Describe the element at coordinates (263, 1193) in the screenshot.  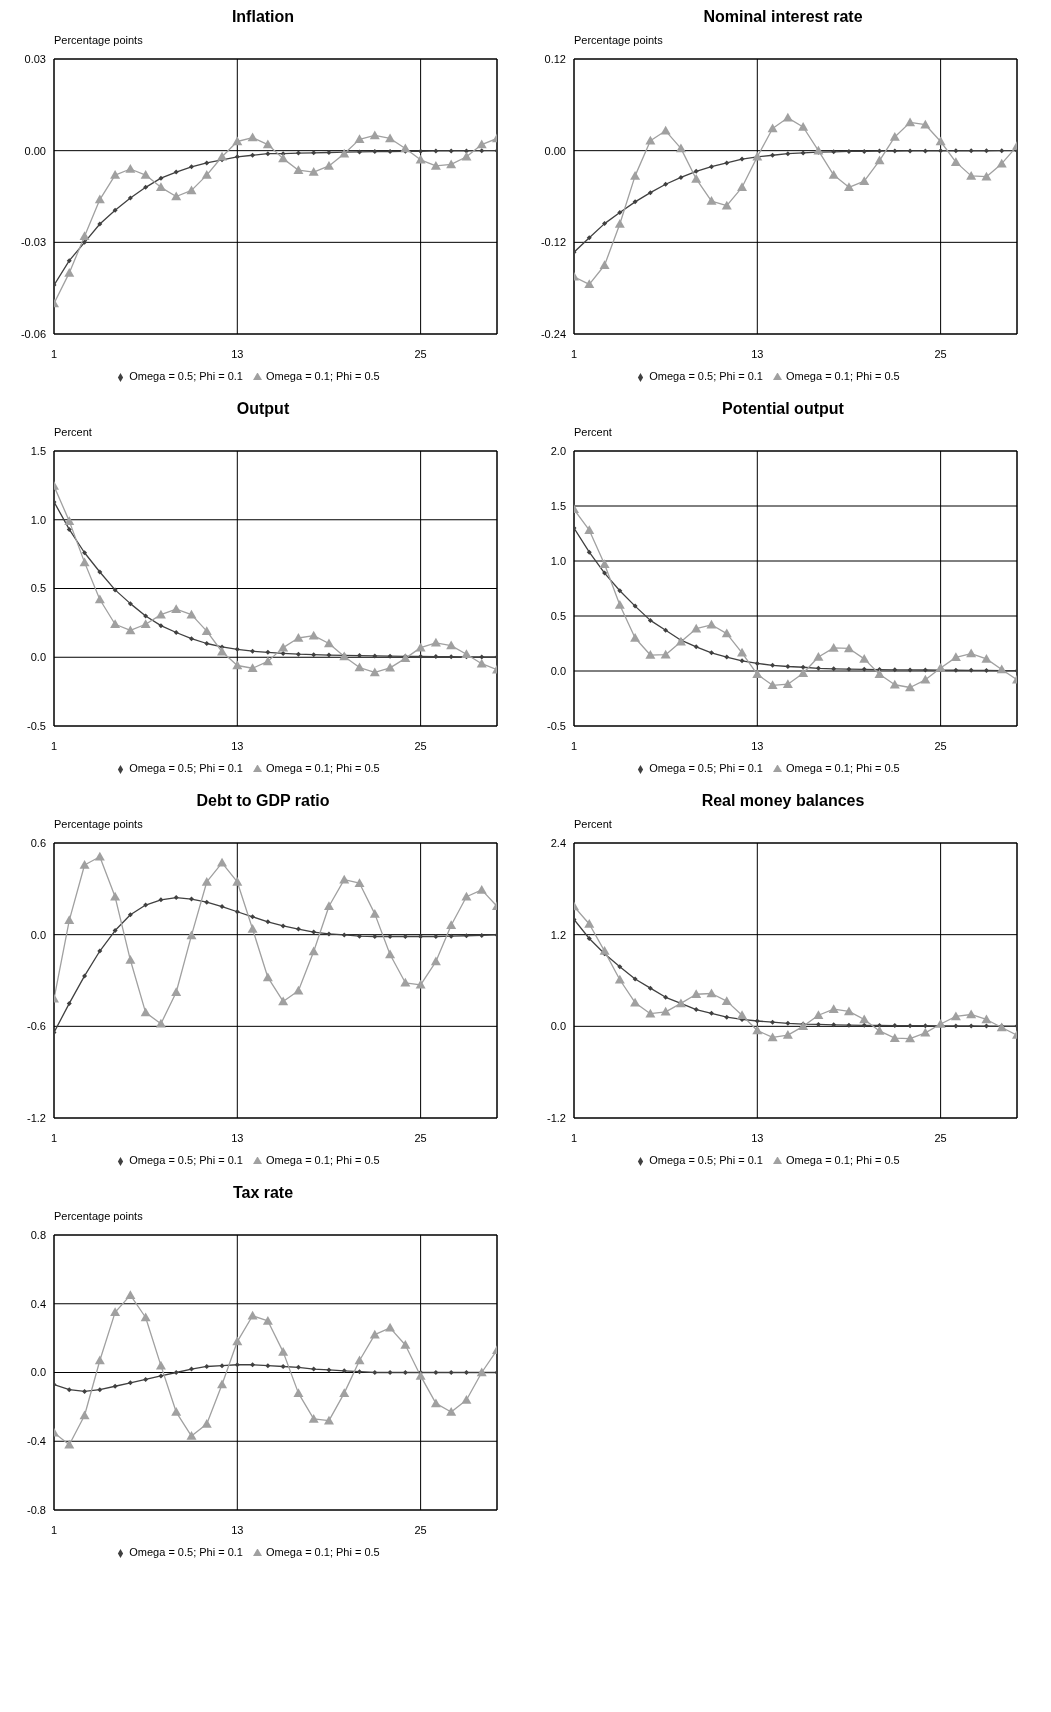
I see `chart-title: Tax rate` at that location.